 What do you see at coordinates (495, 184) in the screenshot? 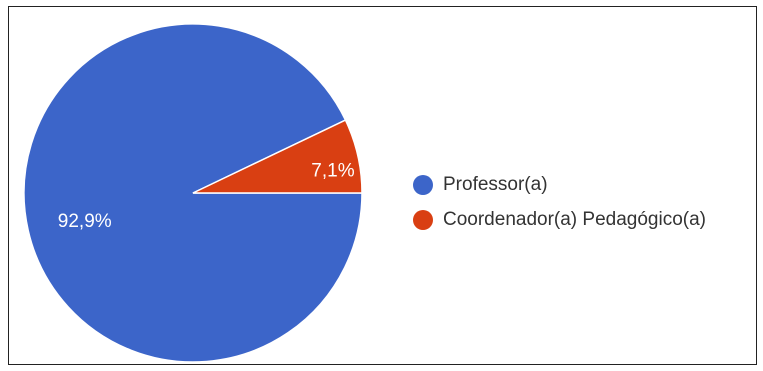
I see `legend-label-professor: Professor(a)` at bounding box center [495, 184].